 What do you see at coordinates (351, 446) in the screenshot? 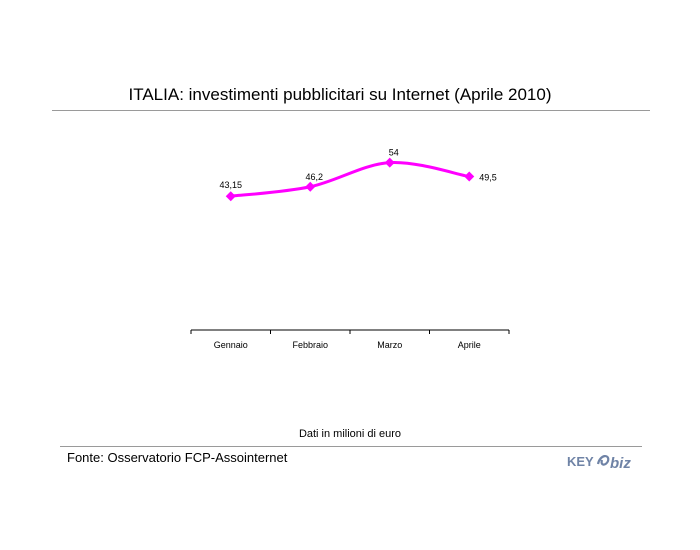
I see `footer-divider` at bounding box center [351, 446].